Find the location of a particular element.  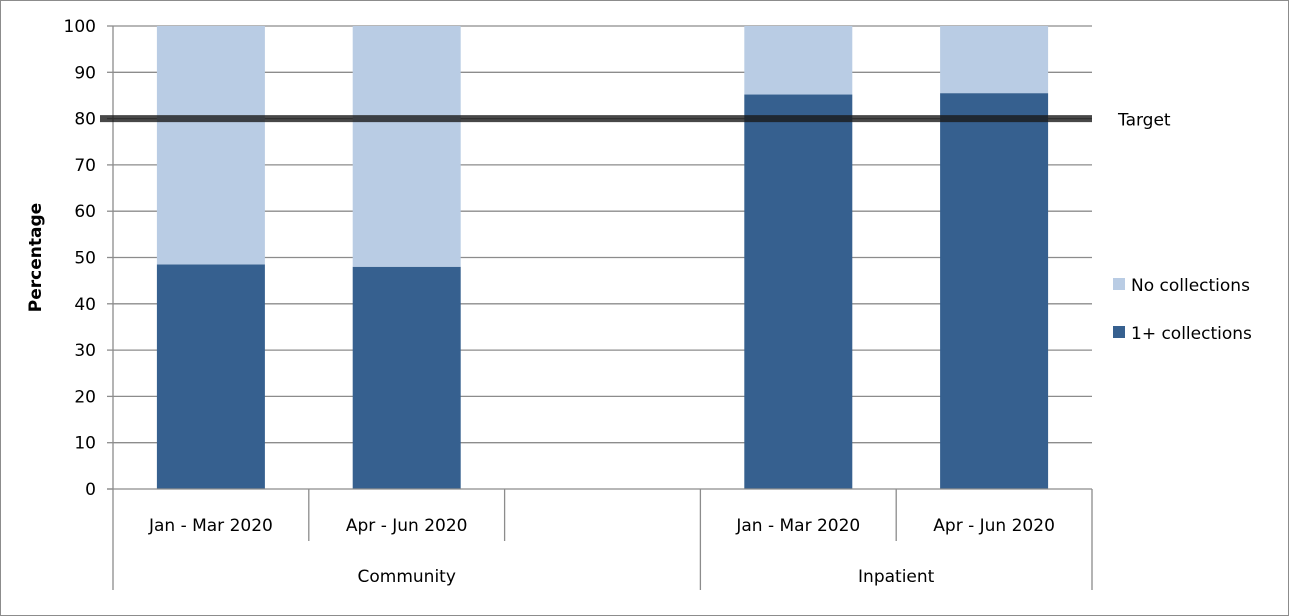

y-tick-label: 70 is located at coordinates (85, 166).